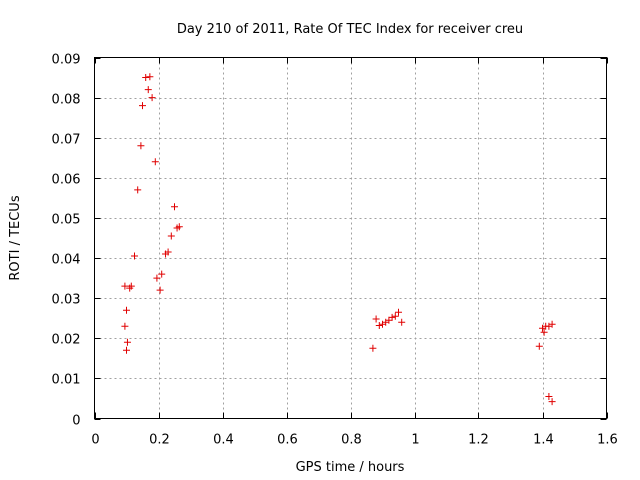  What do you see at coordinates (66, 340) in the screenshot?
I see `y-tick-label: 0.02` at bounding box center [66, 340].